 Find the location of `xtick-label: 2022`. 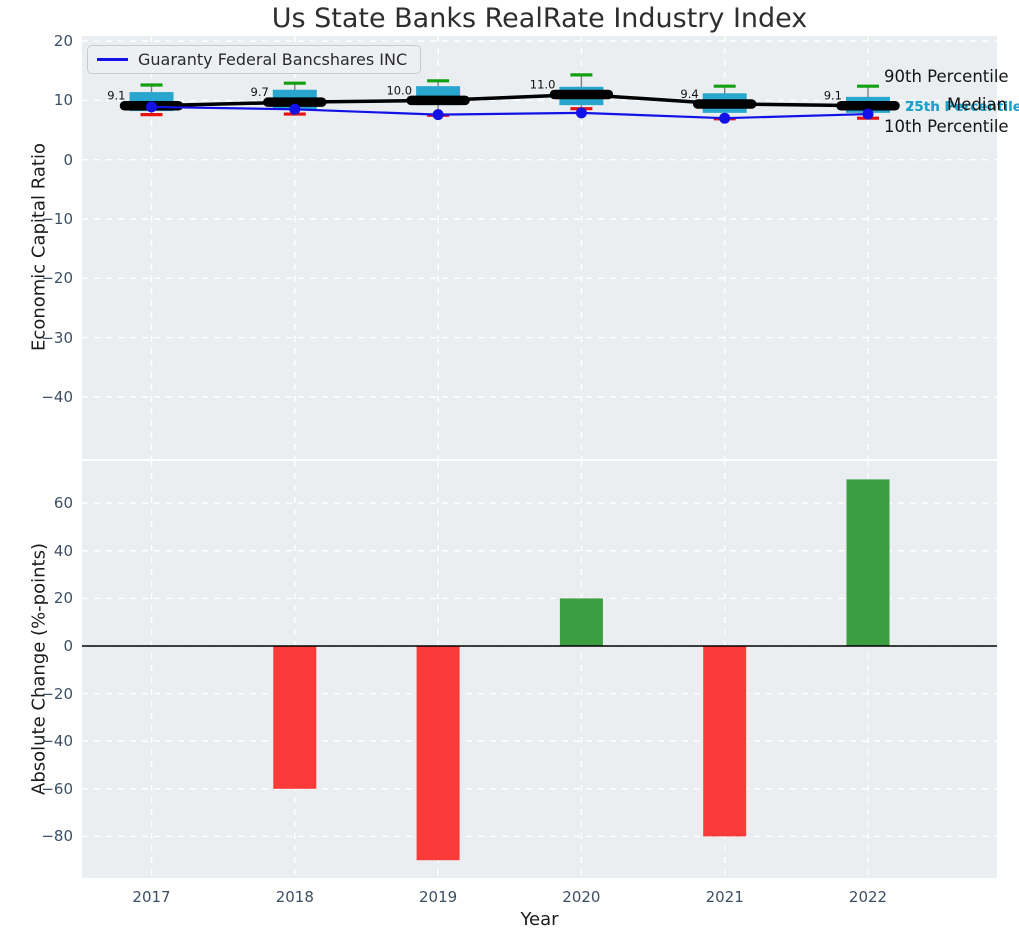

xtick-label: 2022 is located at coordinates (868, 897).